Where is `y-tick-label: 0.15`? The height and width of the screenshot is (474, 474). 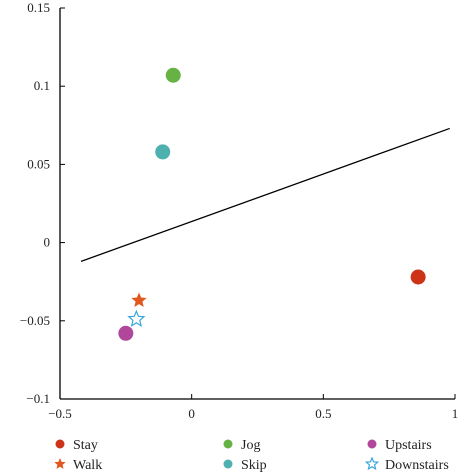
y-tick-label: 0.15 is located at coordinates (38, 7).